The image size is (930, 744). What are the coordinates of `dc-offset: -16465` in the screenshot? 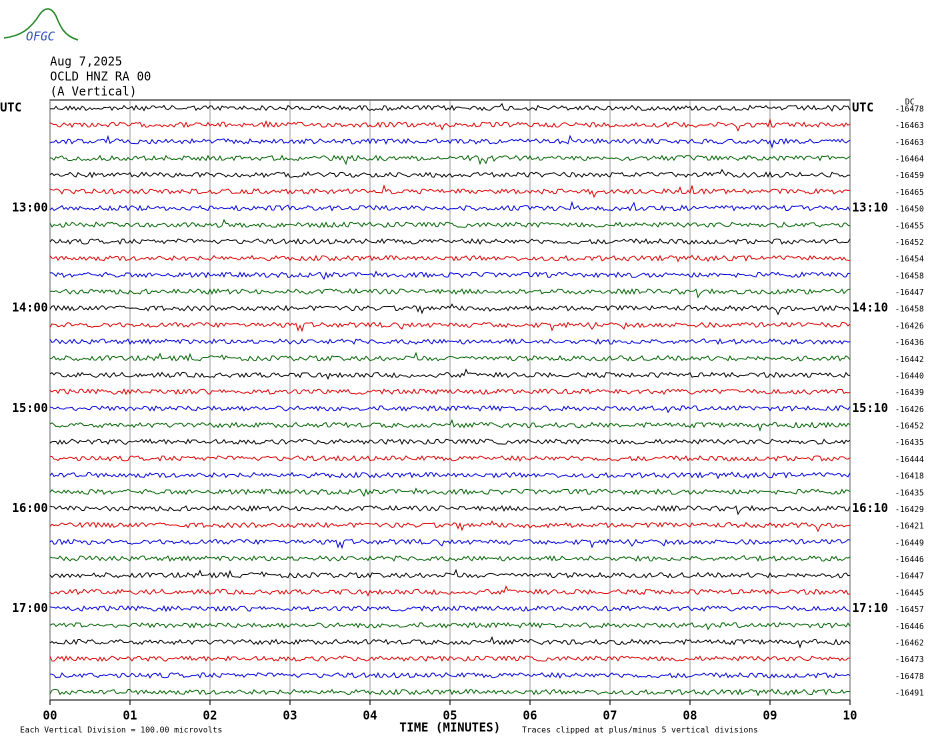 It's located at (909, 192).